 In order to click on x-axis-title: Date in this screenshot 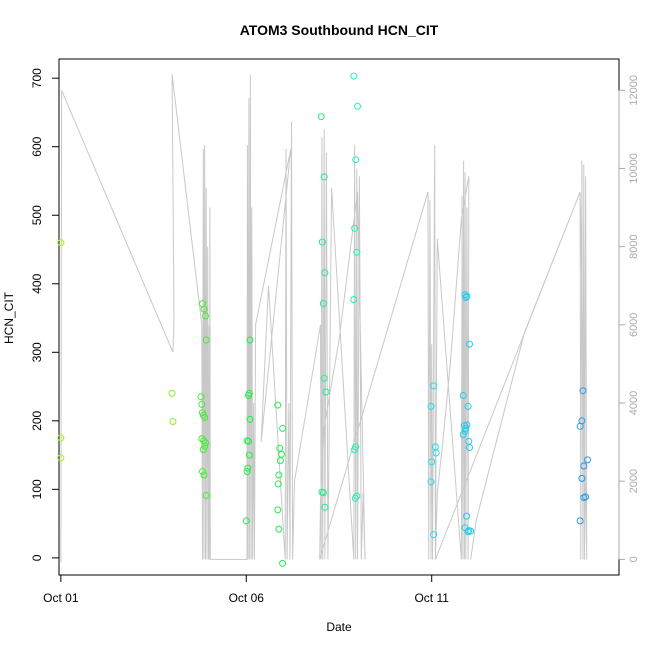, I will do `click(339, 627)`.